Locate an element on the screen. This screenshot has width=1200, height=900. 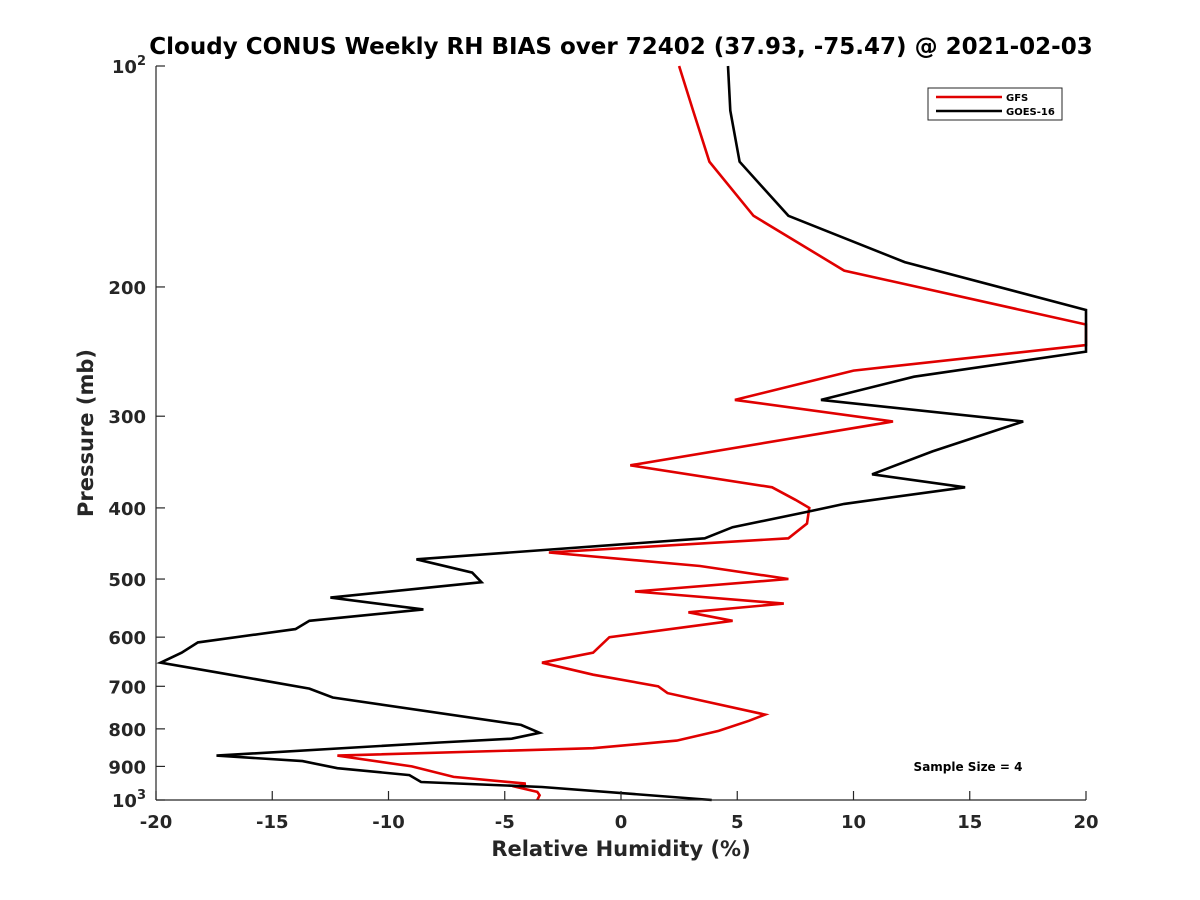
y-tick-label: 400 is located at coordinates (127, 509).